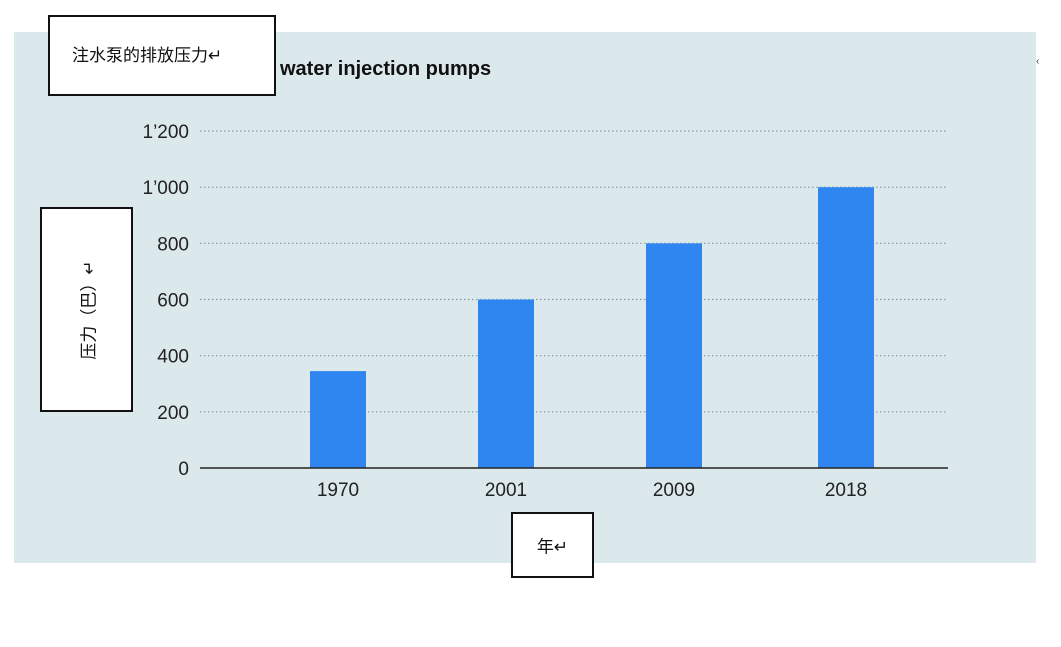  Describe the element at coordinates (846, 490) in the screenshot. I see `x-tick-label: 2018` at that location.